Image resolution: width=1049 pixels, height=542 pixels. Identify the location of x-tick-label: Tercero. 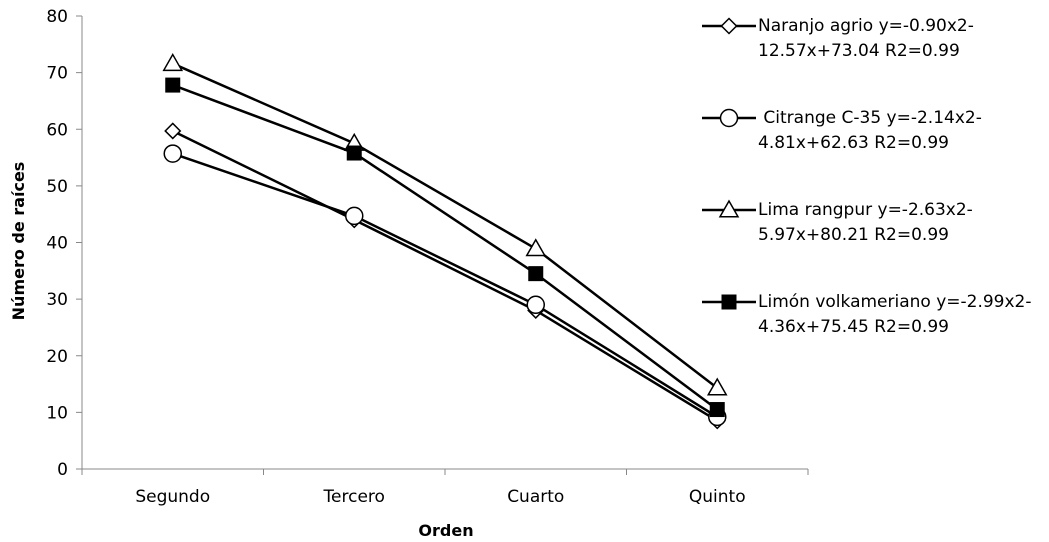
(354, 497).